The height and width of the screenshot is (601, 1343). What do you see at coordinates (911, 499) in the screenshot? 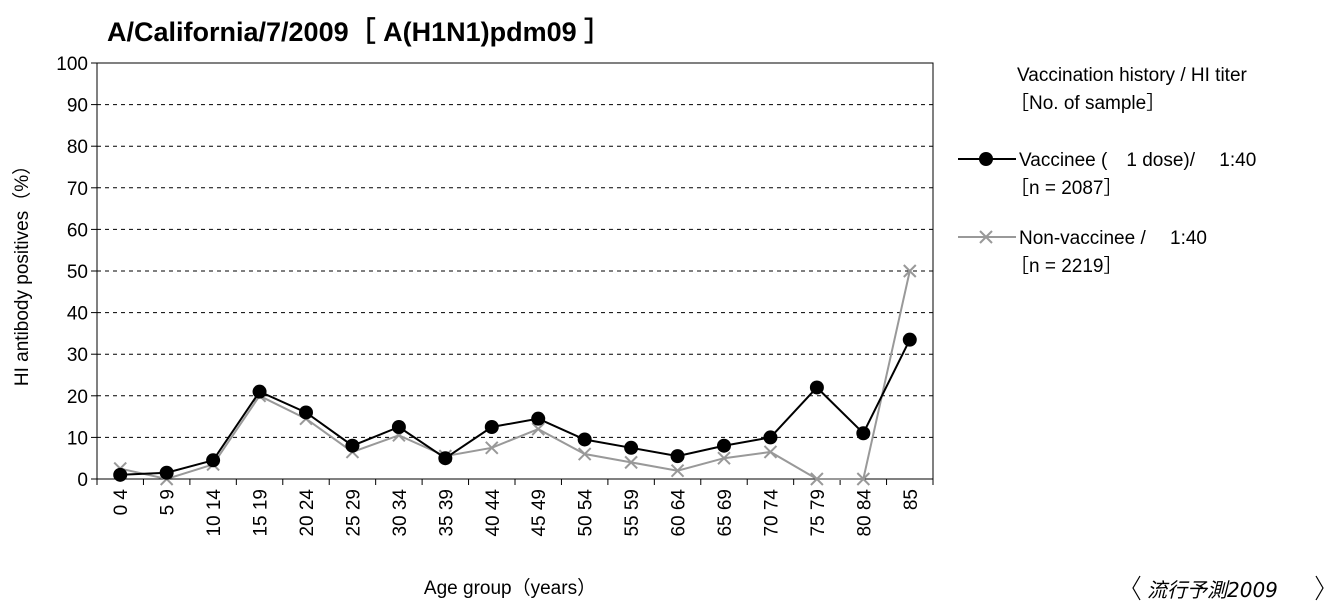
I see `x-tick-label-17: 85` at bounding box center [911, 499].